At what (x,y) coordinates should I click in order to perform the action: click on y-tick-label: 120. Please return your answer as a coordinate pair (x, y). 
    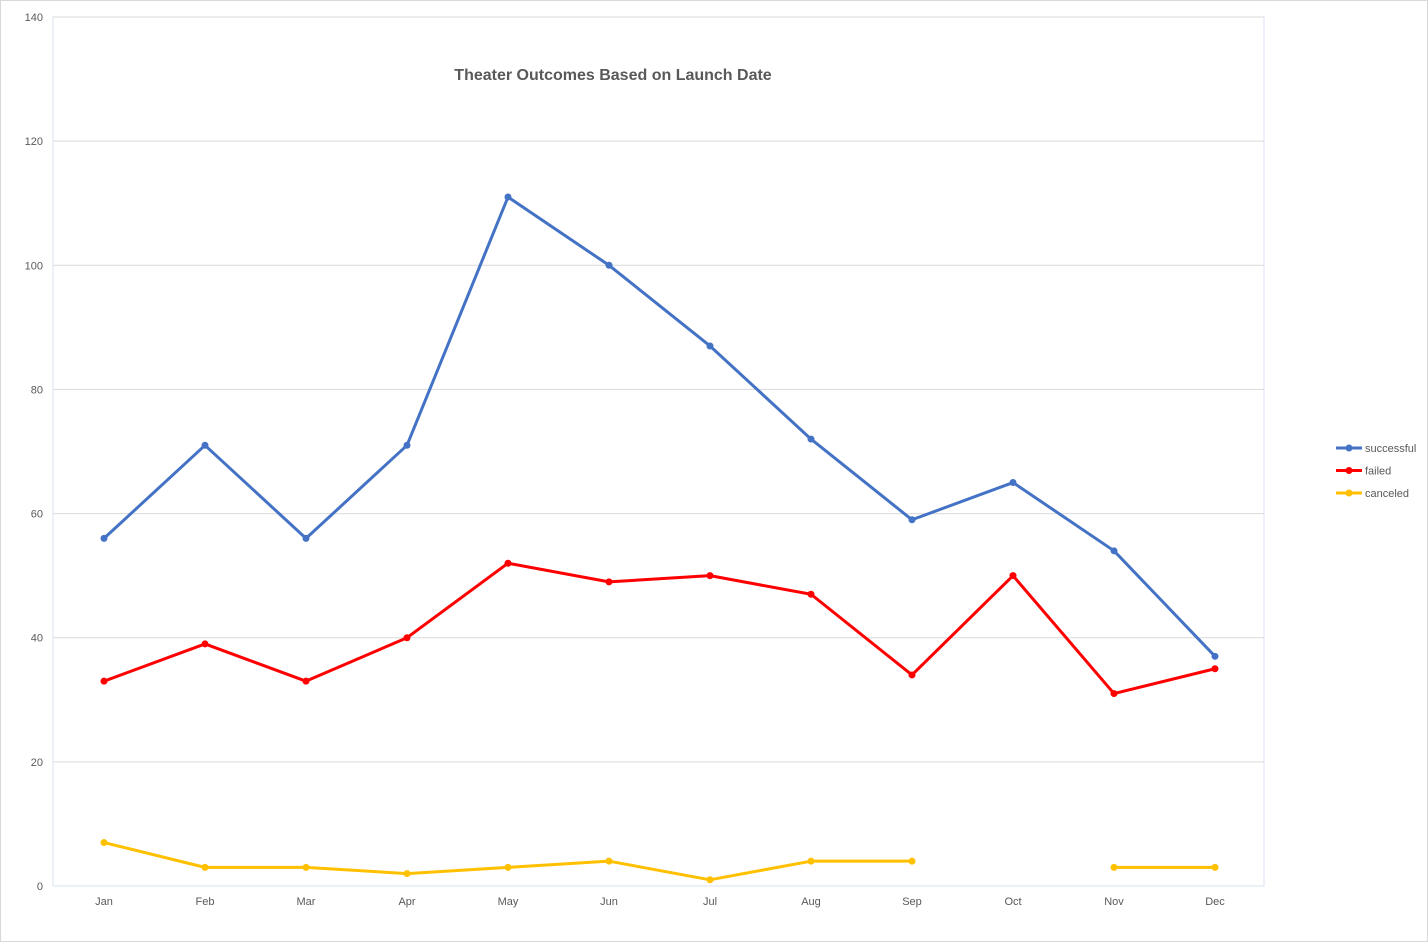
    Looking at the image, I should click on (34, 142).